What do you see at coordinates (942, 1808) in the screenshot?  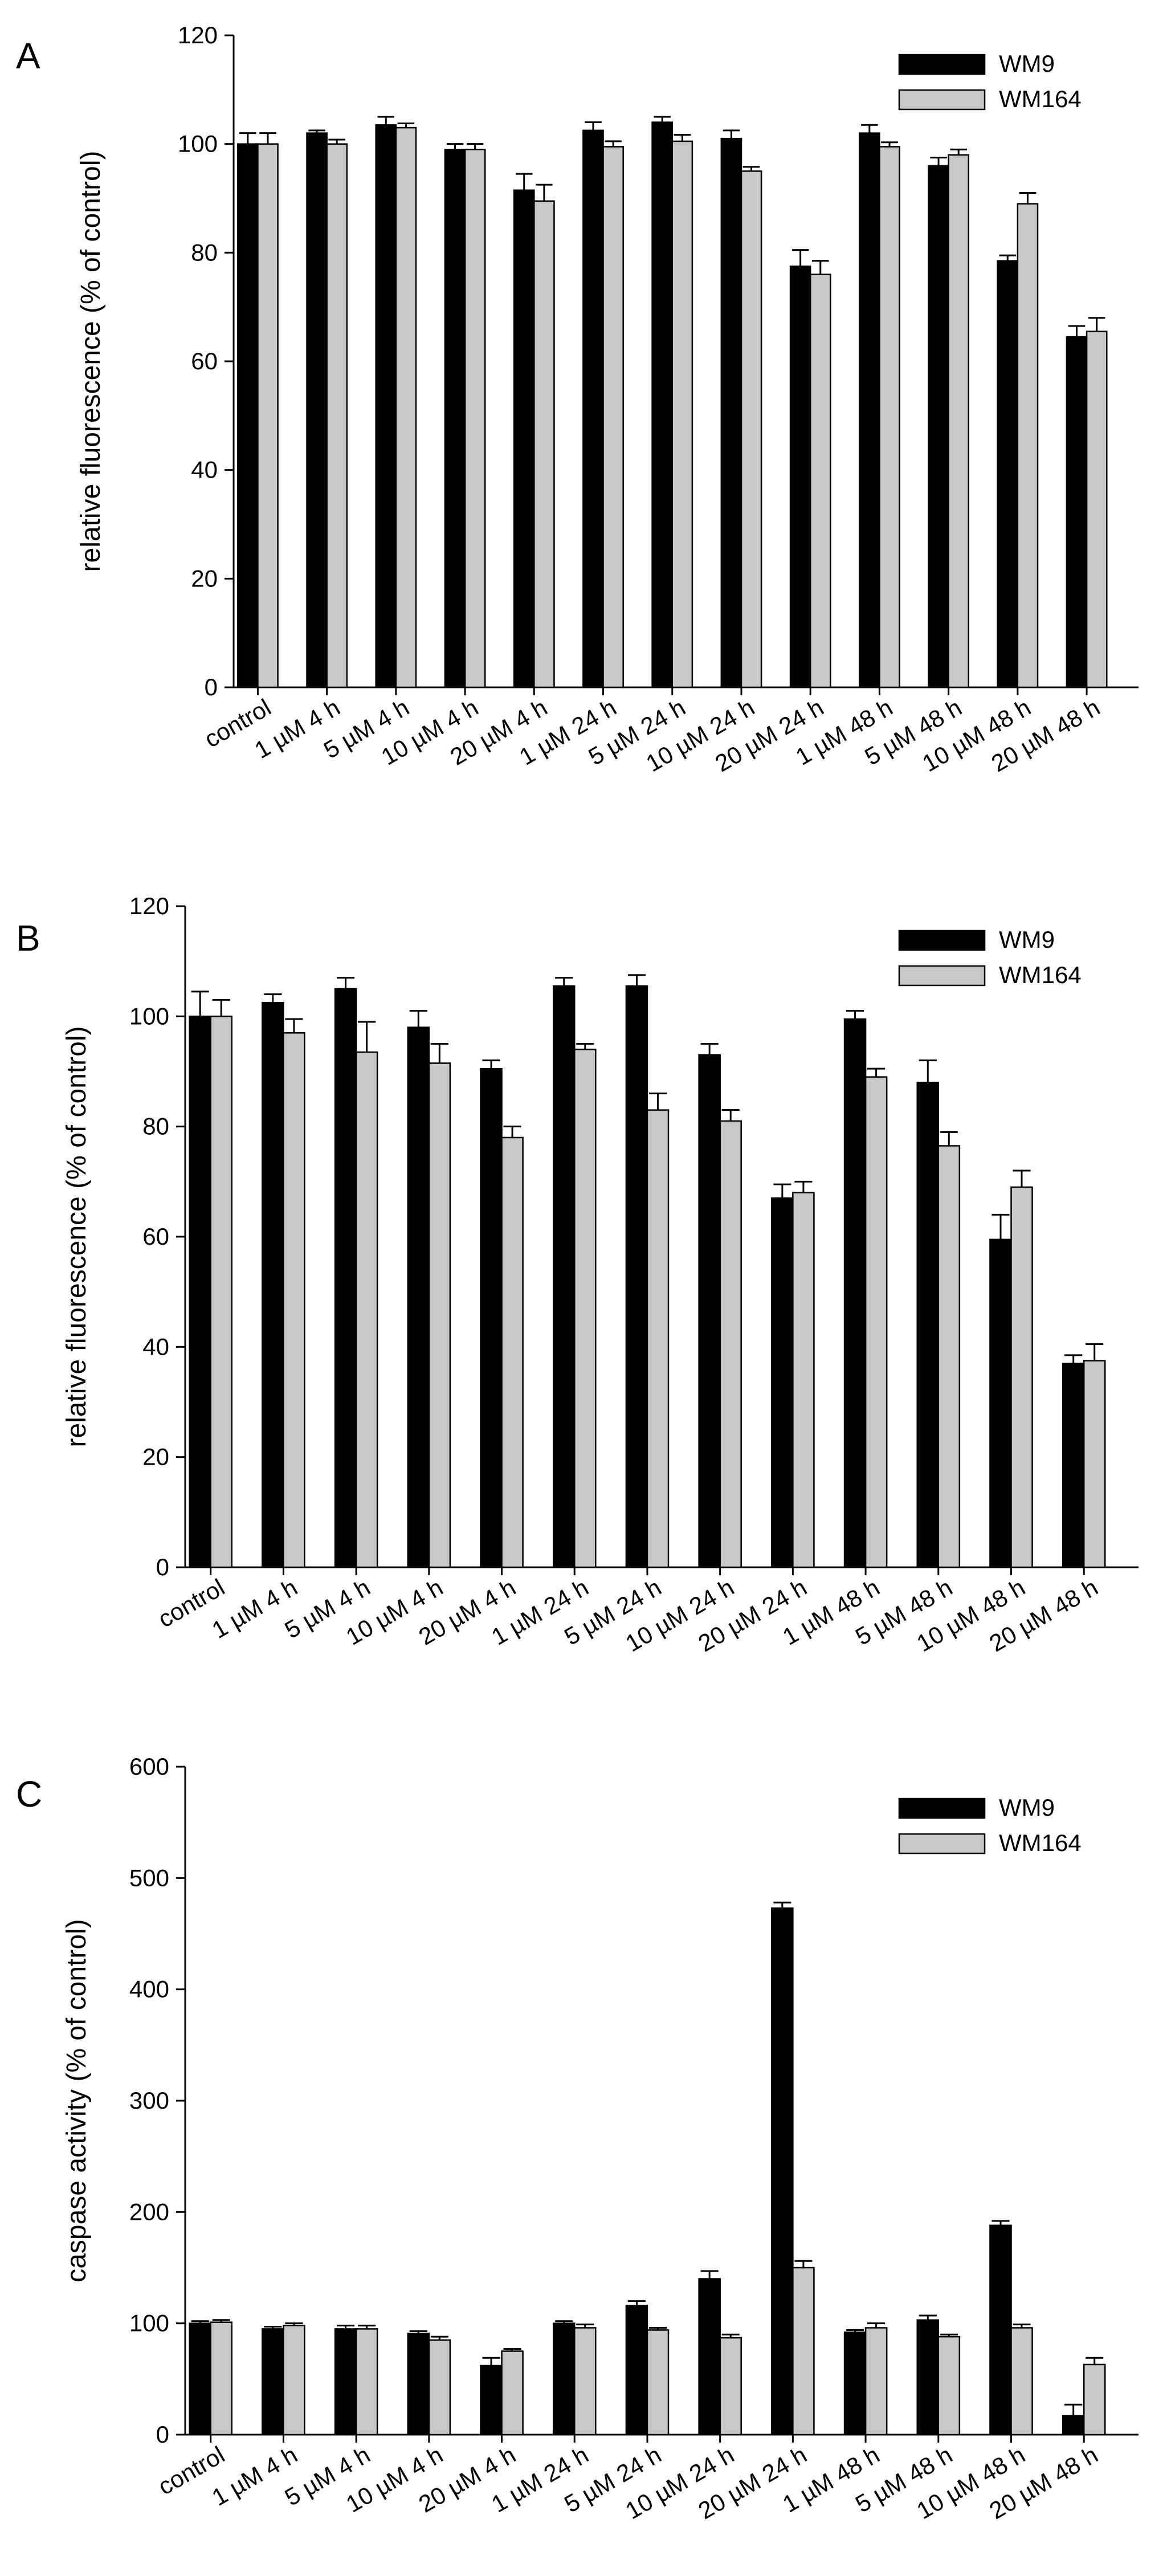 I see `panel-c-legend-swatch-wm9` at bounding box center [942, 1808].